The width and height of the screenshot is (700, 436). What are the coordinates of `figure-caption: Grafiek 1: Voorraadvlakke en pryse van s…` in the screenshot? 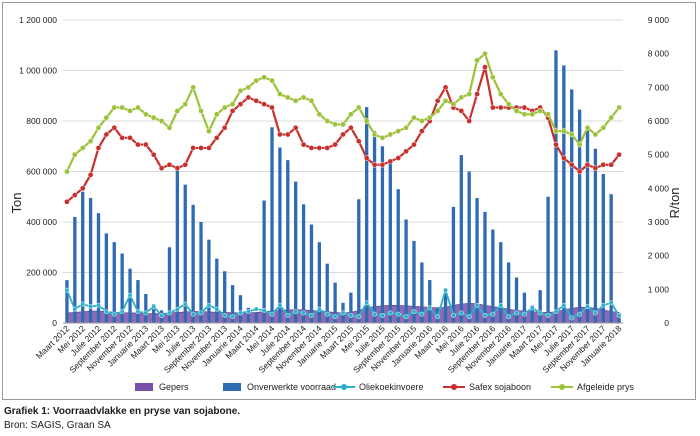 It's located at (122, 411).